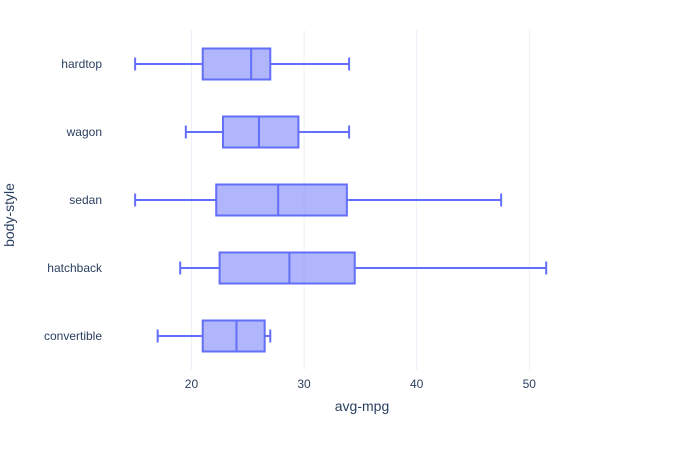 The image size is (700, 450). What do you see at coordinates (363, 268) in the screenshot?
I see `box-hatchback` at bounding box center [363, 268].